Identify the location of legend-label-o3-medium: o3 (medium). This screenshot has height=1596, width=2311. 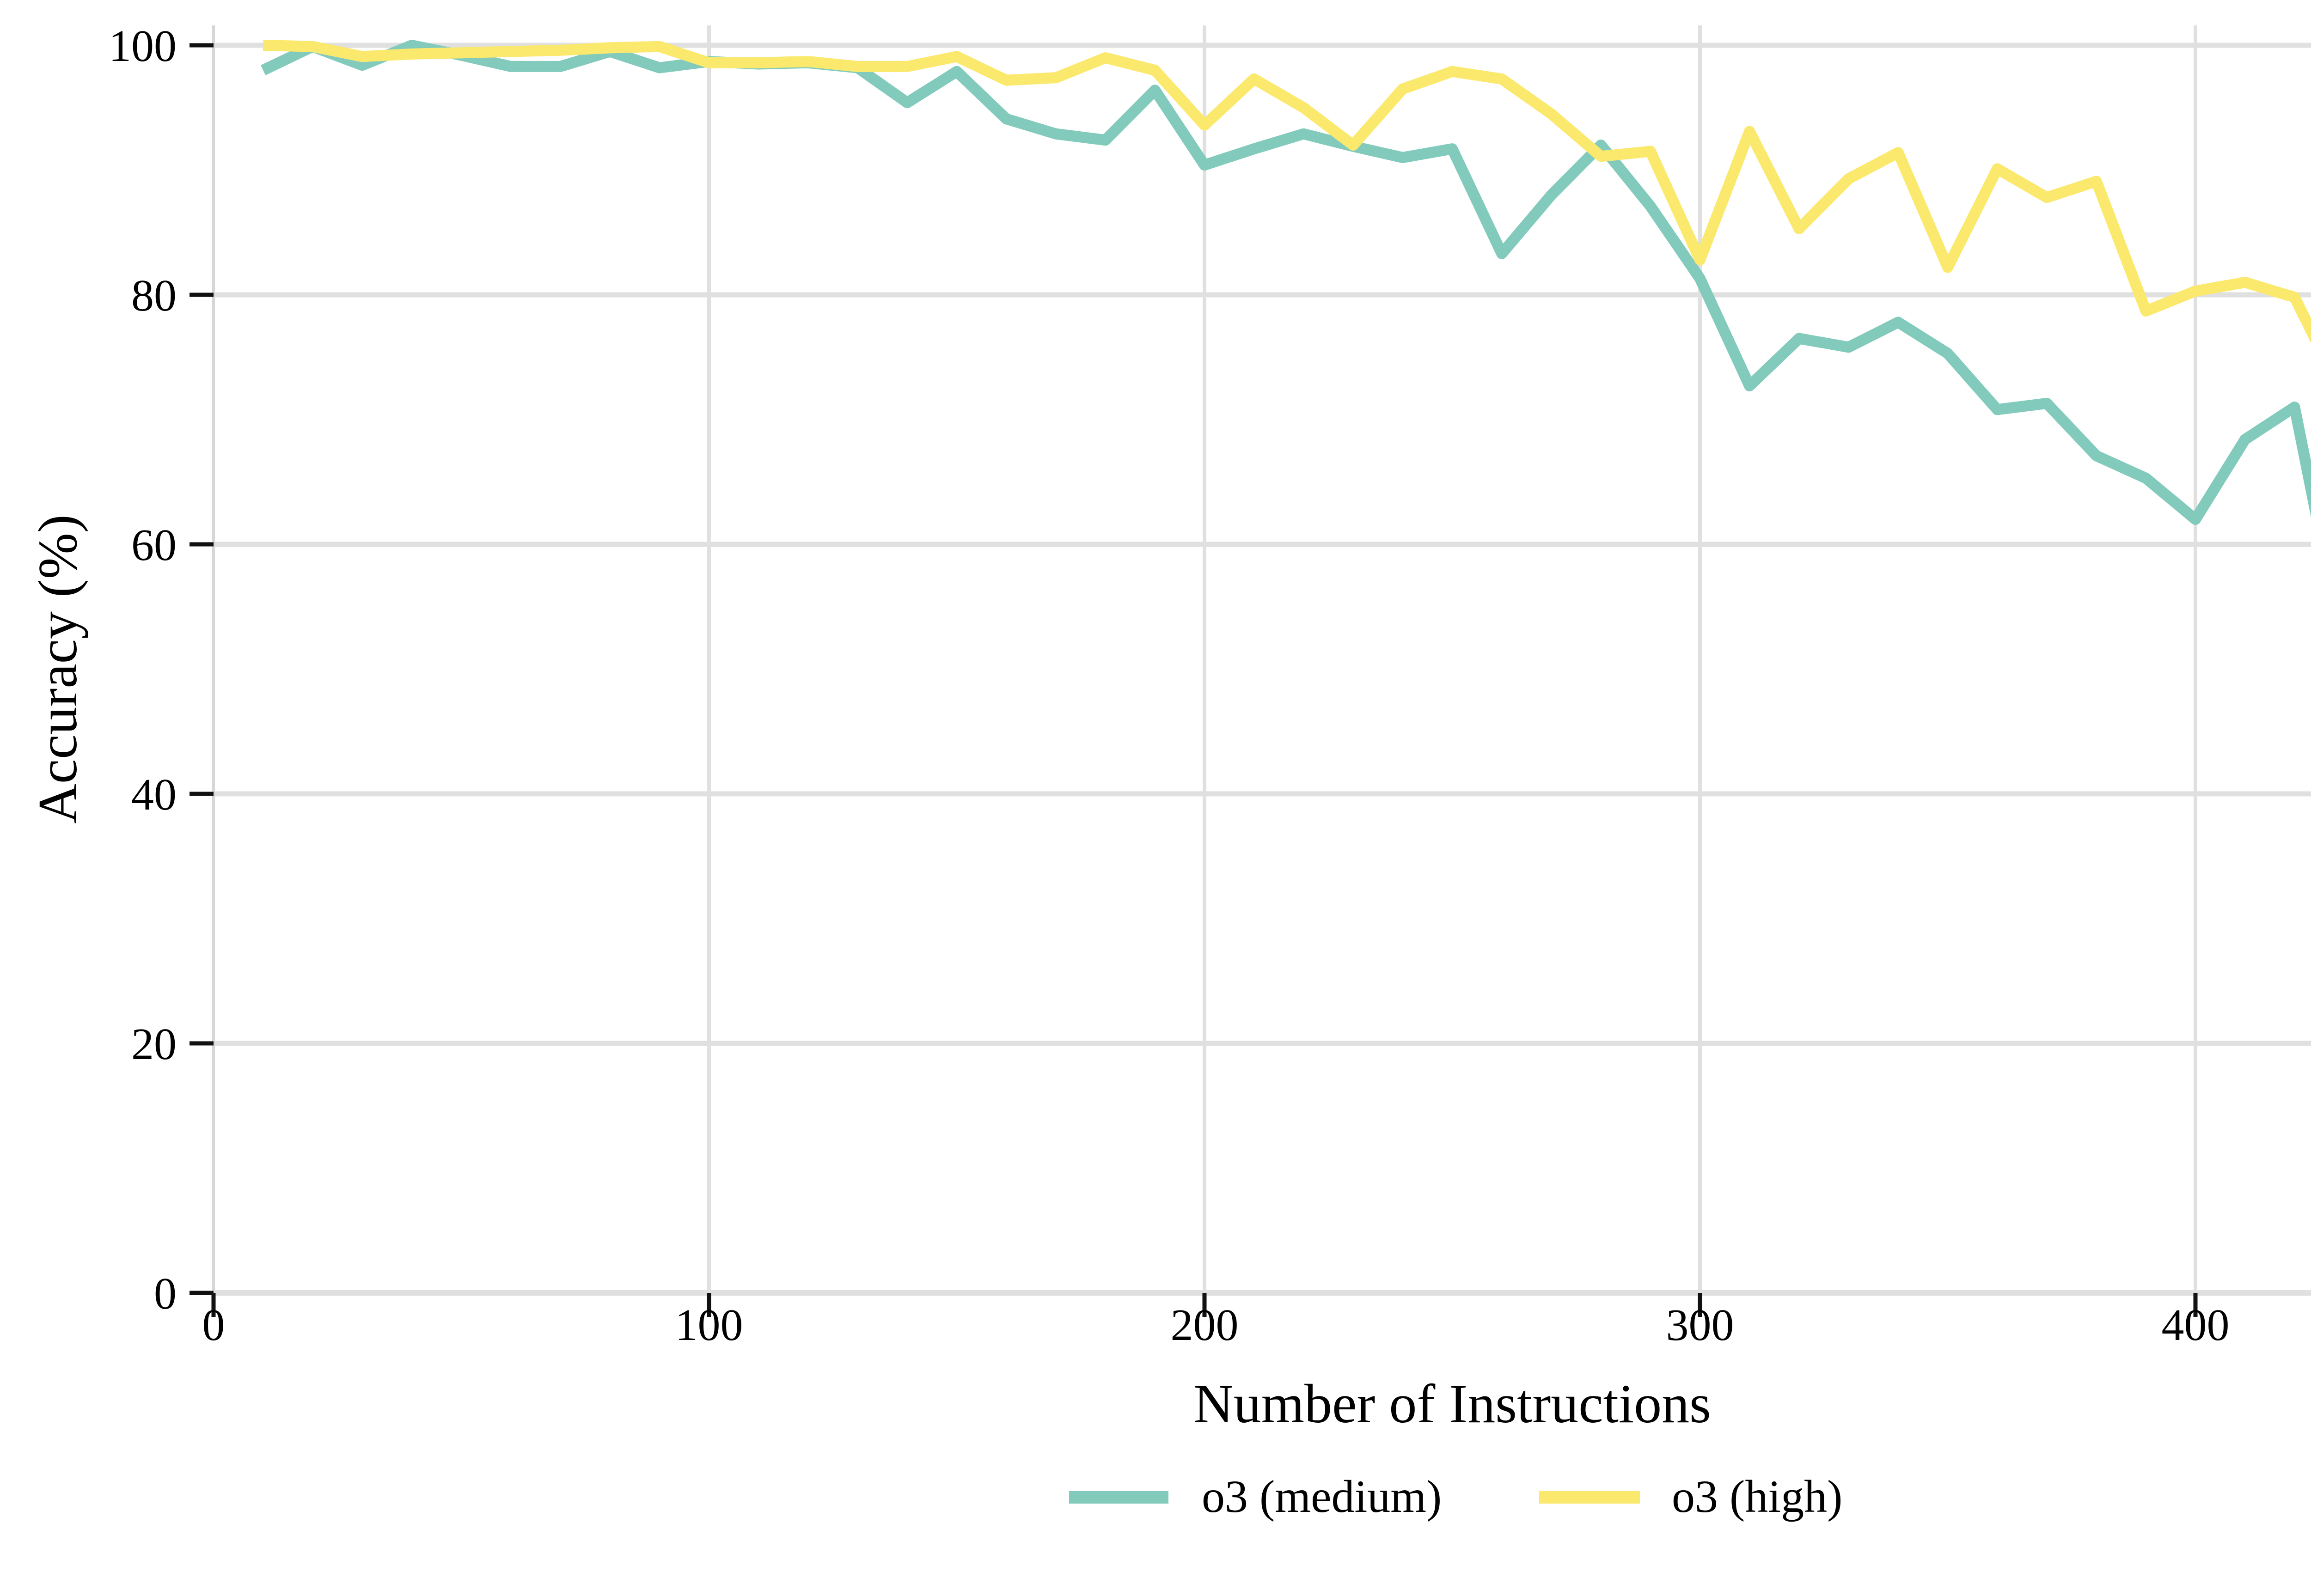
(1322, 1496).